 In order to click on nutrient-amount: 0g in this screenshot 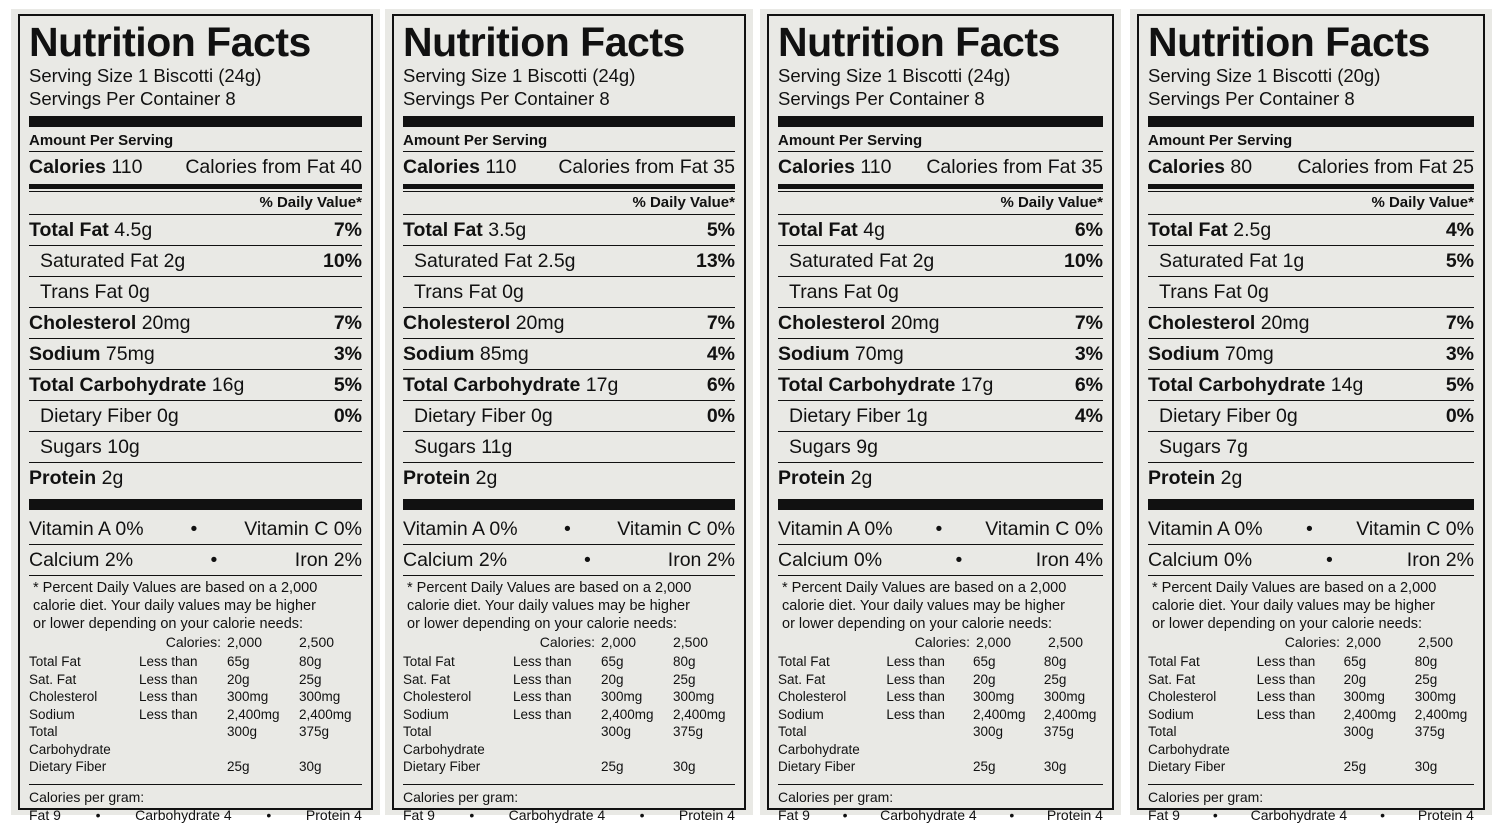, I will do `click(1287, 416)`.